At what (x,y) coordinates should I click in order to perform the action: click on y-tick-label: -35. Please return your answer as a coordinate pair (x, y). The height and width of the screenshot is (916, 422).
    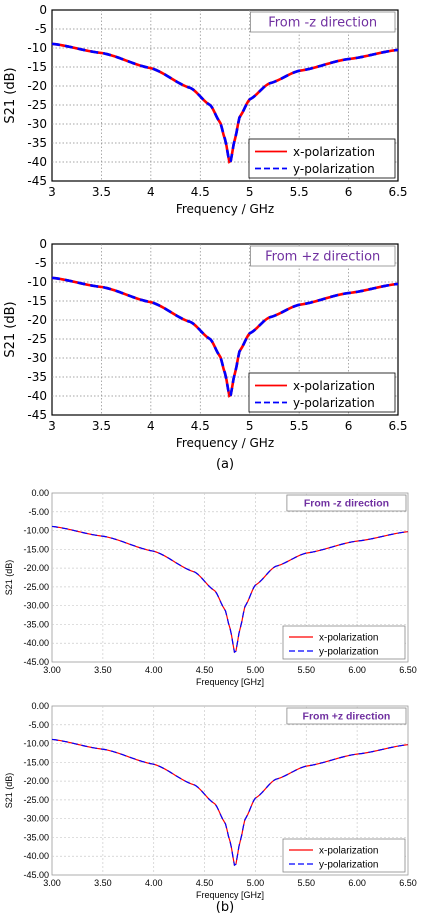
    Looking at the image, I should click on (37, 143).